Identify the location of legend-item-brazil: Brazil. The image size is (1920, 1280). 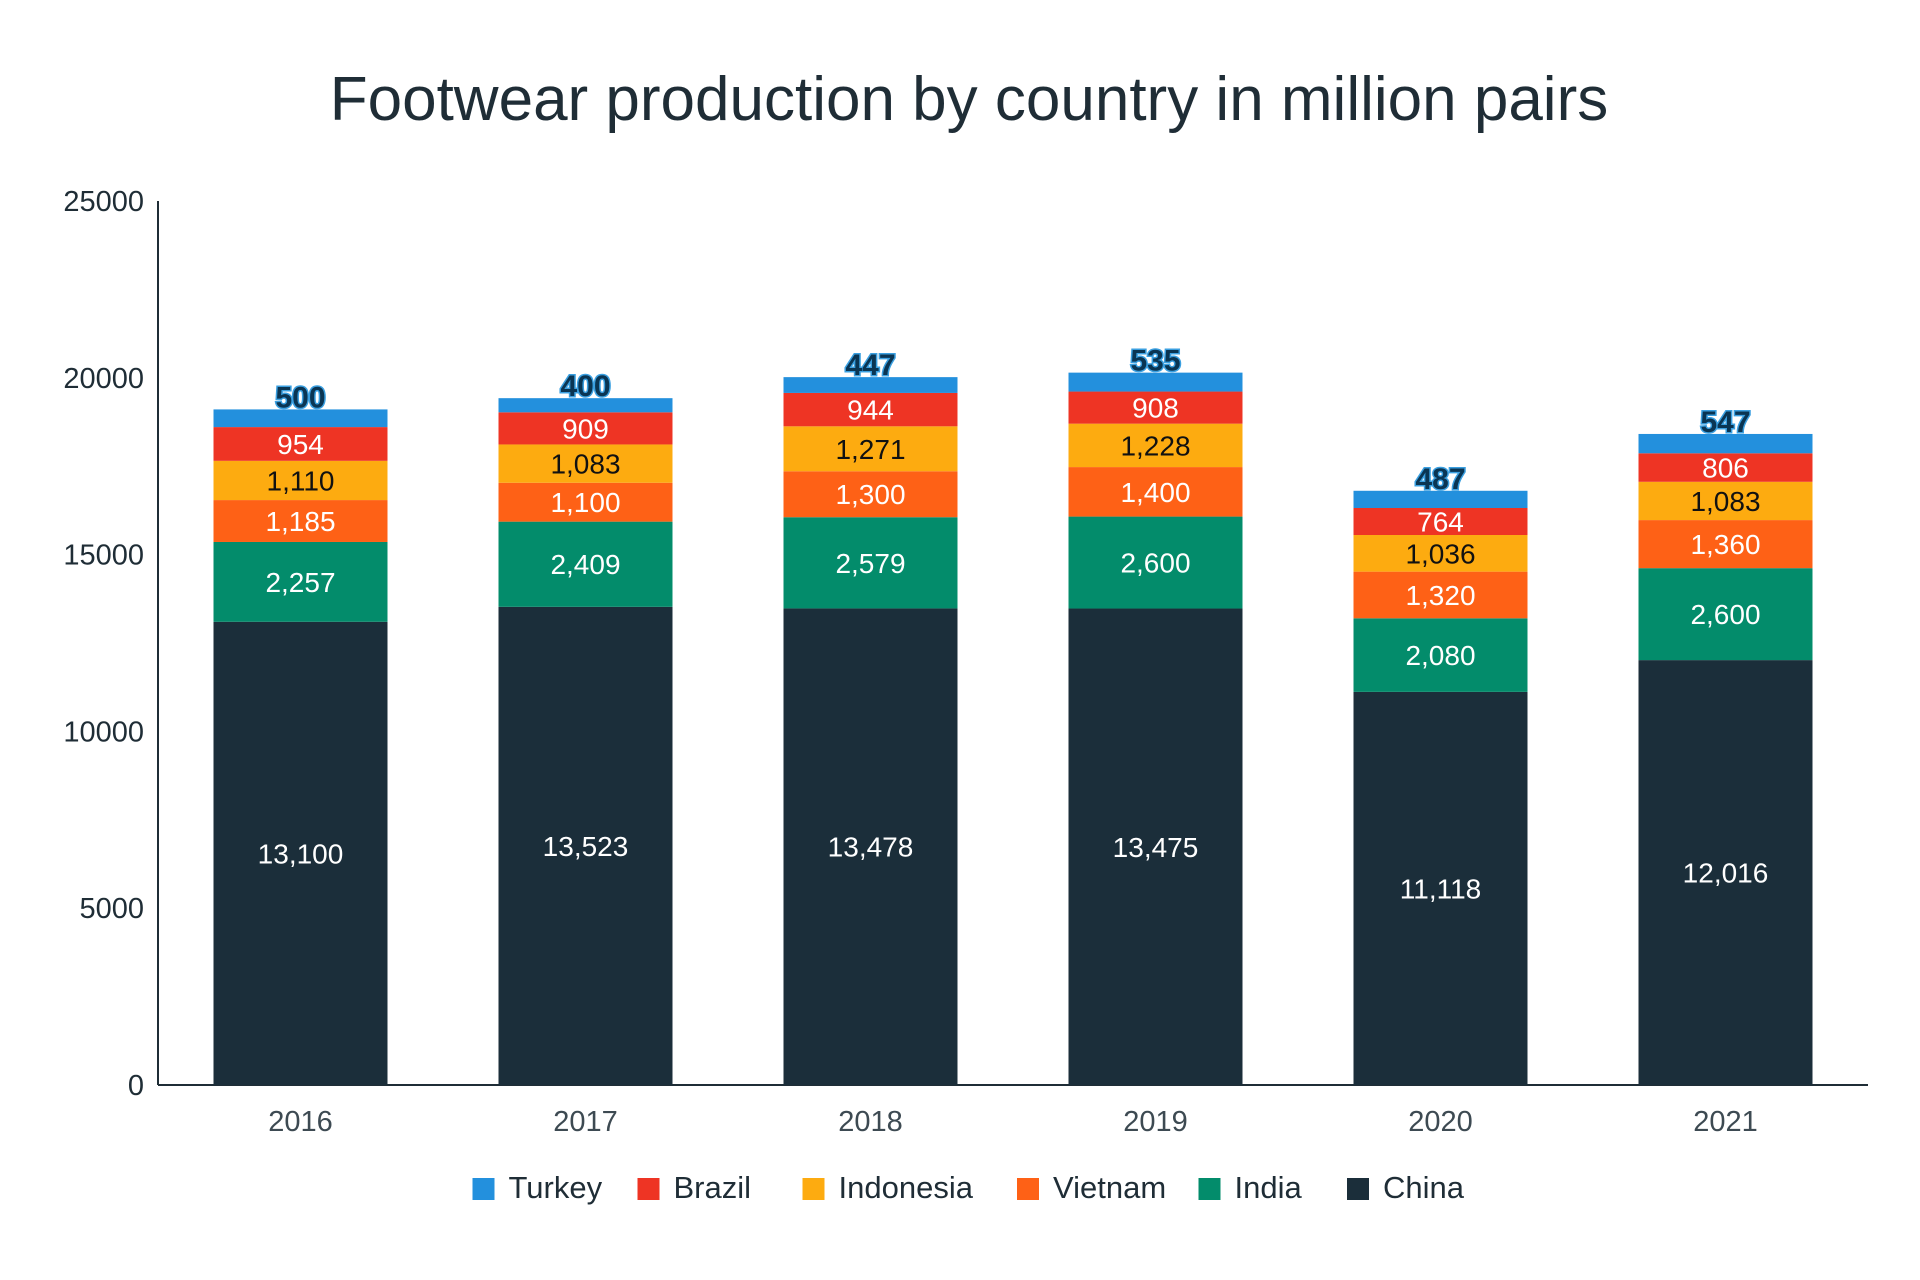
(694, 1187).